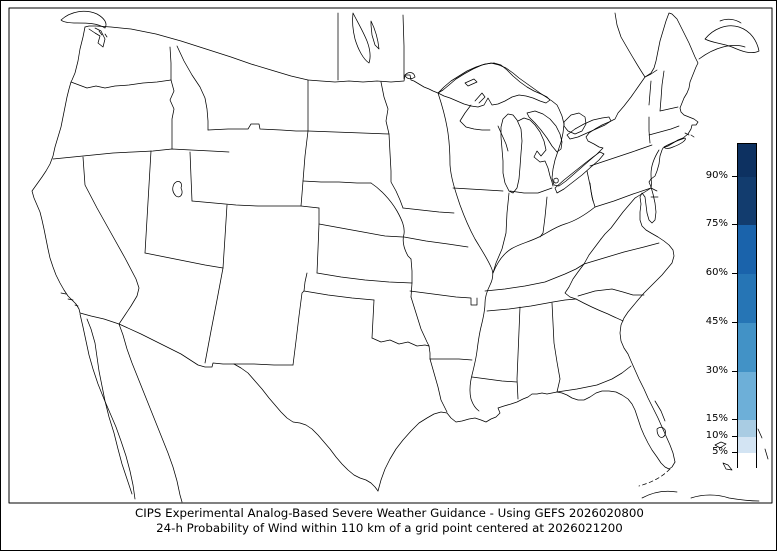 The width and height of the screenshot is (777, 551). Describe the element at coordinates (703, 465) in the screenshot. I see `islands-cuba-bahamas` at that location.